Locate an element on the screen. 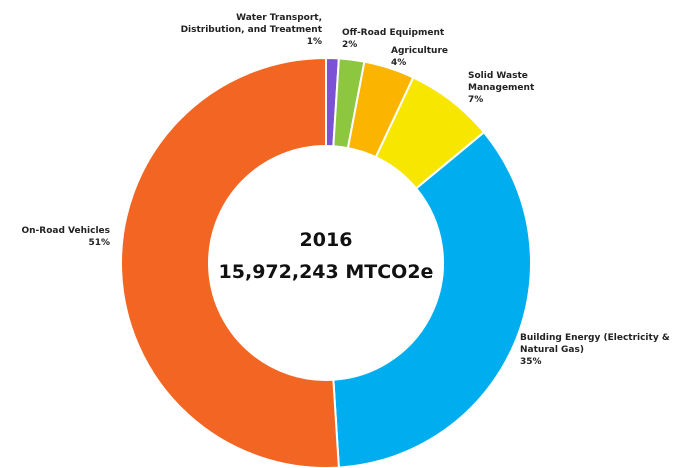 The image size is (673, 468). slice-percent: 35% is located at coordinates (531, 362).